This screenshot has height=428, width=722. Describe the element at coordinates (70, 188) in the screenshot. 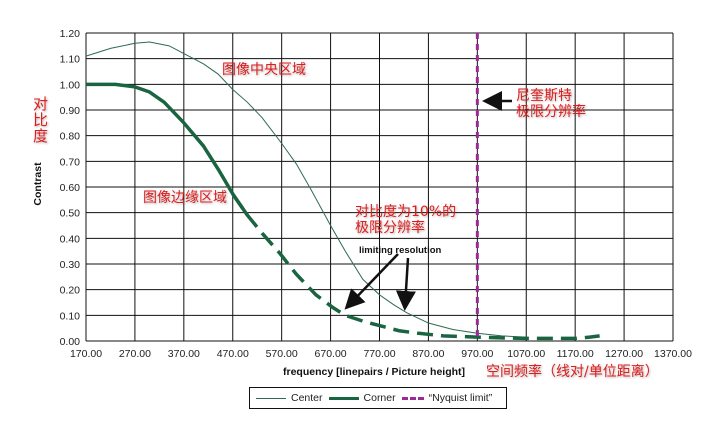

I see `y-tick-label: 0.60` at that location.